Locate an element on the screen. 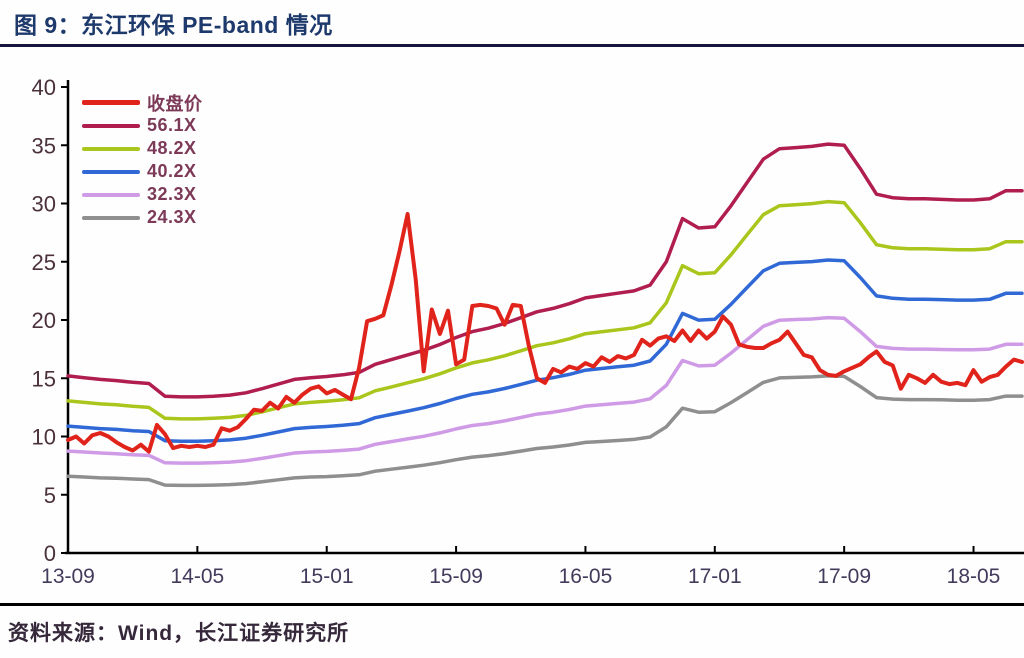  x-tick-label: 15-01 is located at coordinates (327, 576).